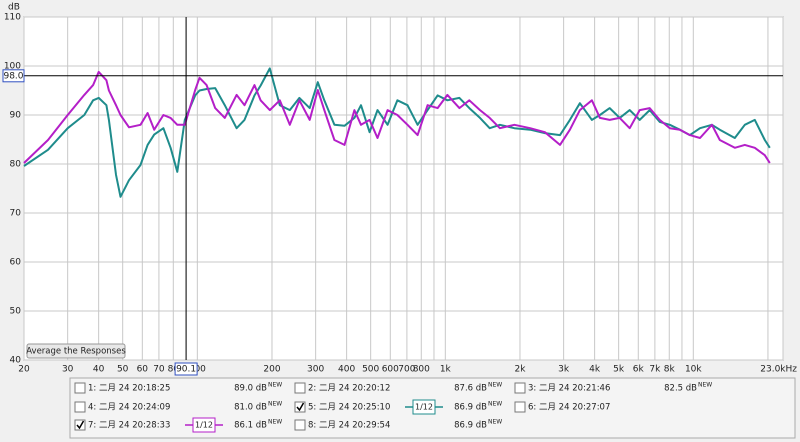 The height and width of the screenshot is (442, 800). Describe the element at coordinates (16, 361) in the screenshot. I see `y-tick-label: 40` at that location.